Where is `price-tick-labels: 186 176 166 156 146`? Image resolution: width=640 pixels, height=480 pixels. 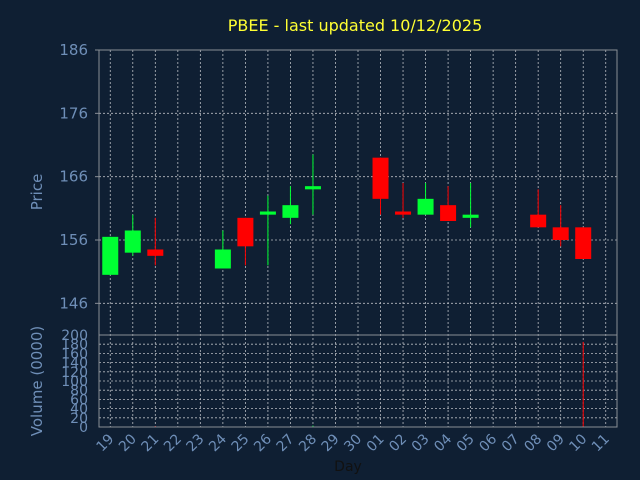
price-tick-labels: 186 176 166 156 146 is located at coordinates (79, 176).